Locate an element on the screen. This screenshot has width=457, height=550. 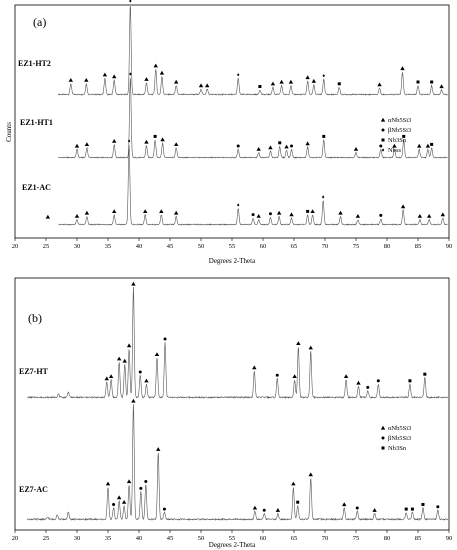
legend-marker-circle is located at coordinates (383, 438).